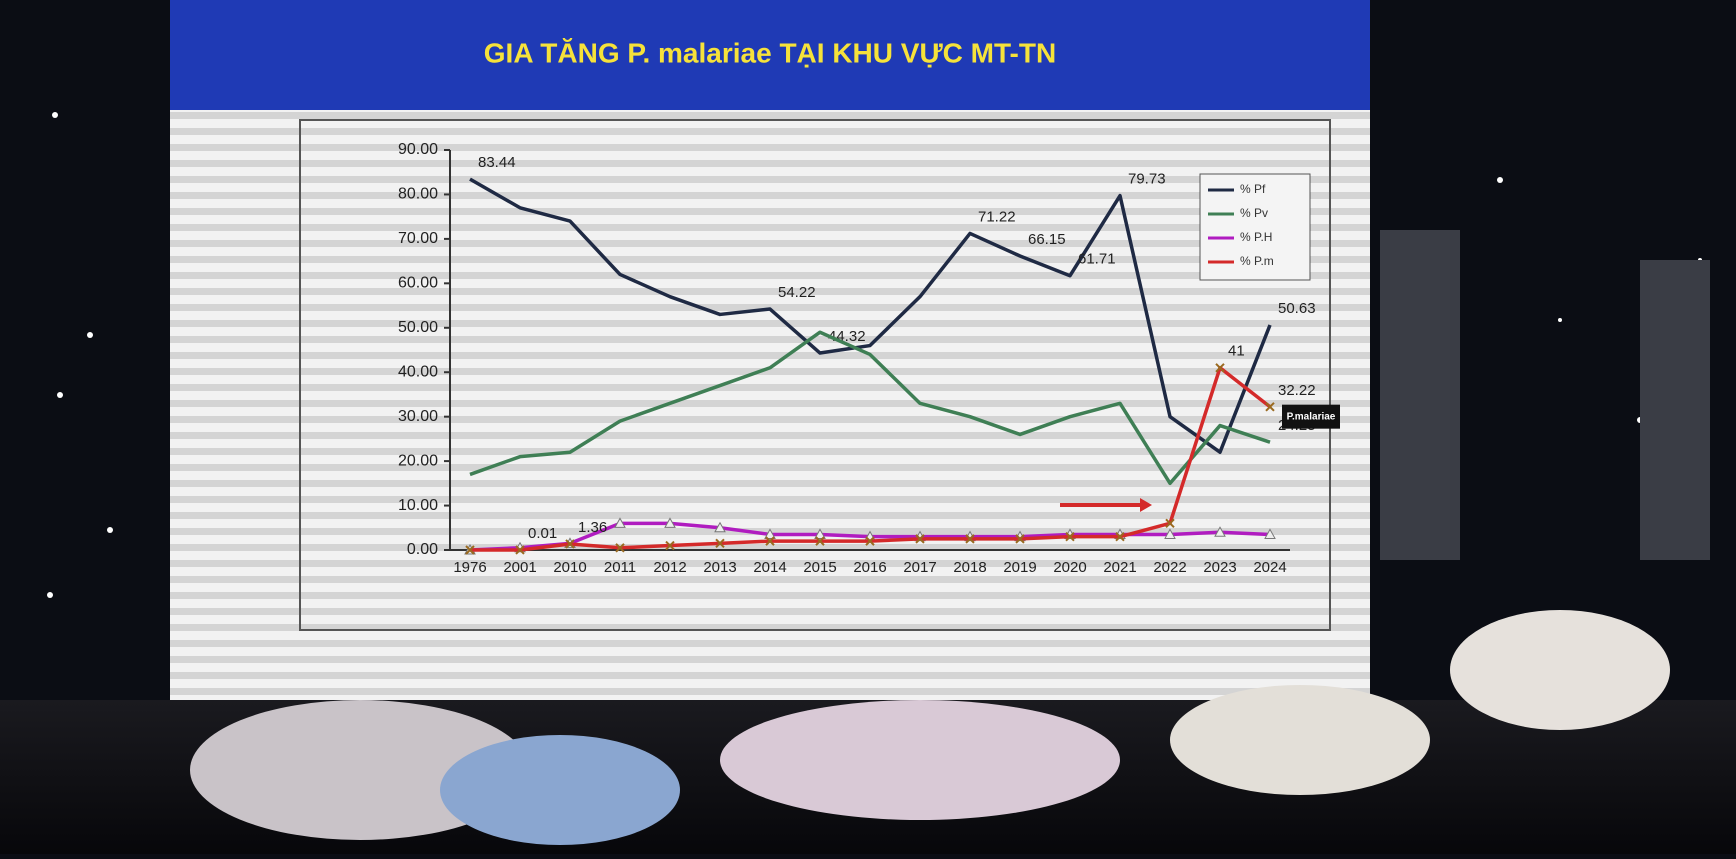 The image size is (1736, 859). I want to click on x-tick-label: 2013, so click(719, 567).